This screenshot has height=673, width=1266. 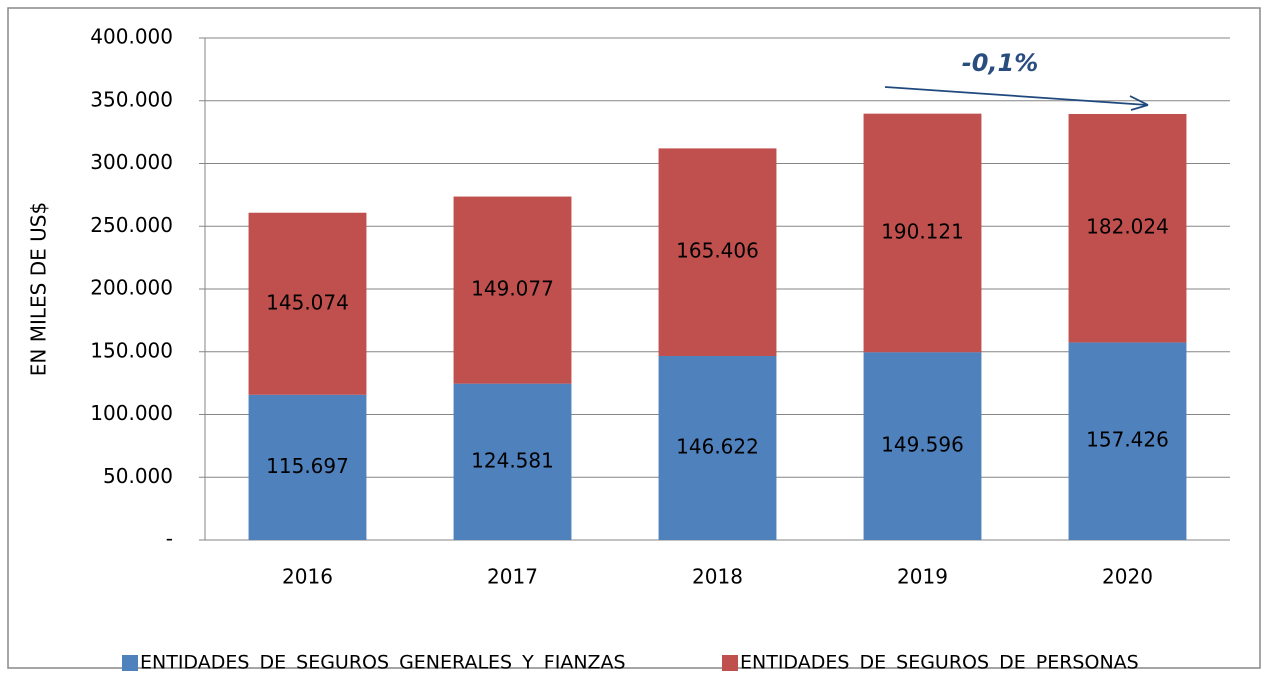 I want to click on data-label: 145.074, so click(x=307, y=302).